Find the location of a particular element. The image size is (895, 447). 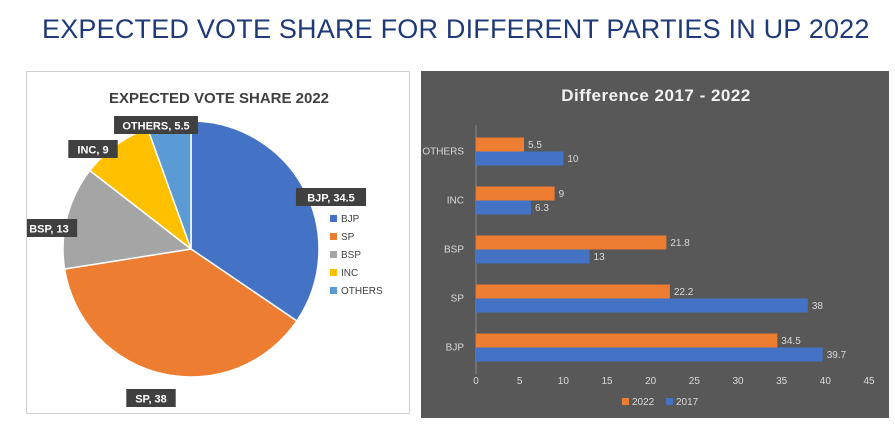

bar-legend-item-2022: 2022 is located at coordinates (638, 402).